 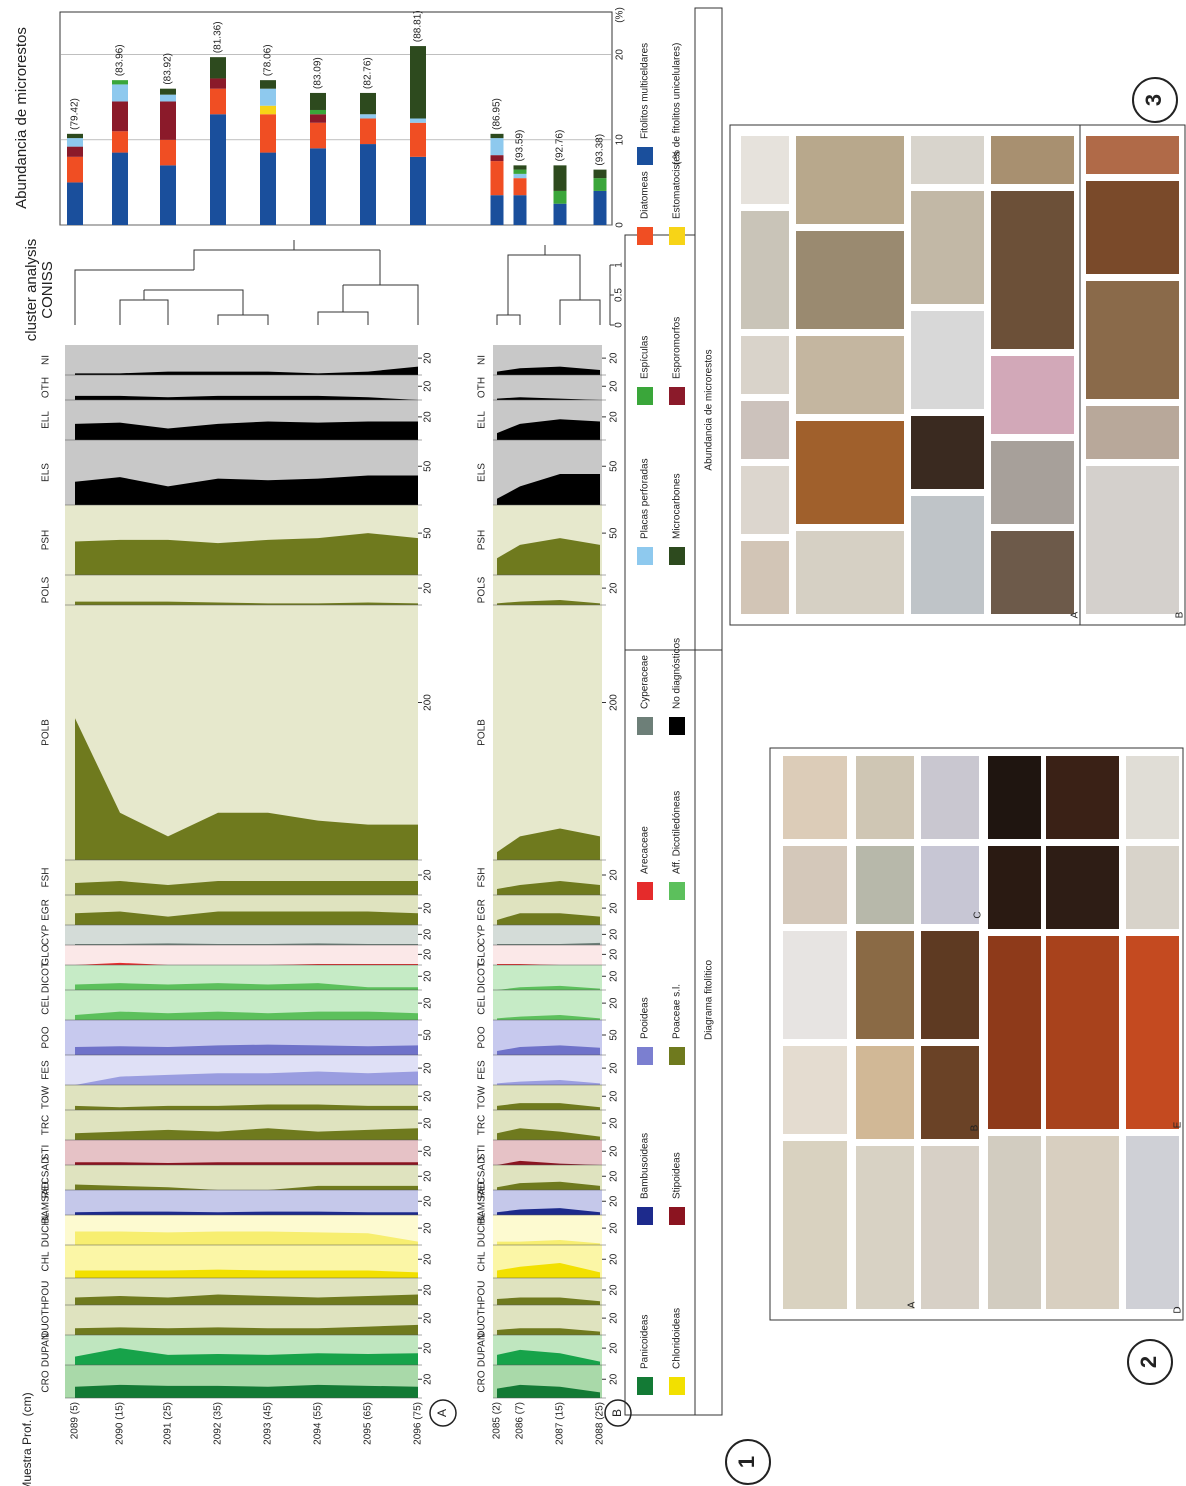 What do you see at coordinates (677, 673) in the screenshot?
I see `legend-label: No diagnósticos` at bounding box center [677, 673].